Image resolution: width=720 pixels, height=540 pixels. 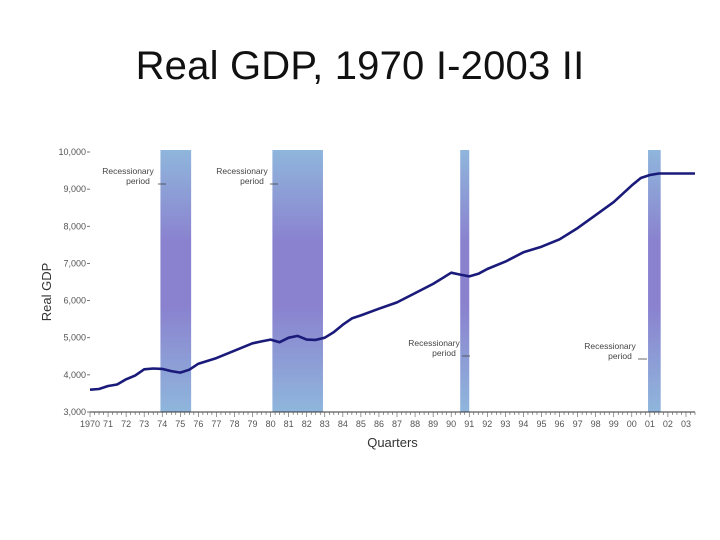 I want to click on x-tick-label: 02, so click(x=668, y=424).